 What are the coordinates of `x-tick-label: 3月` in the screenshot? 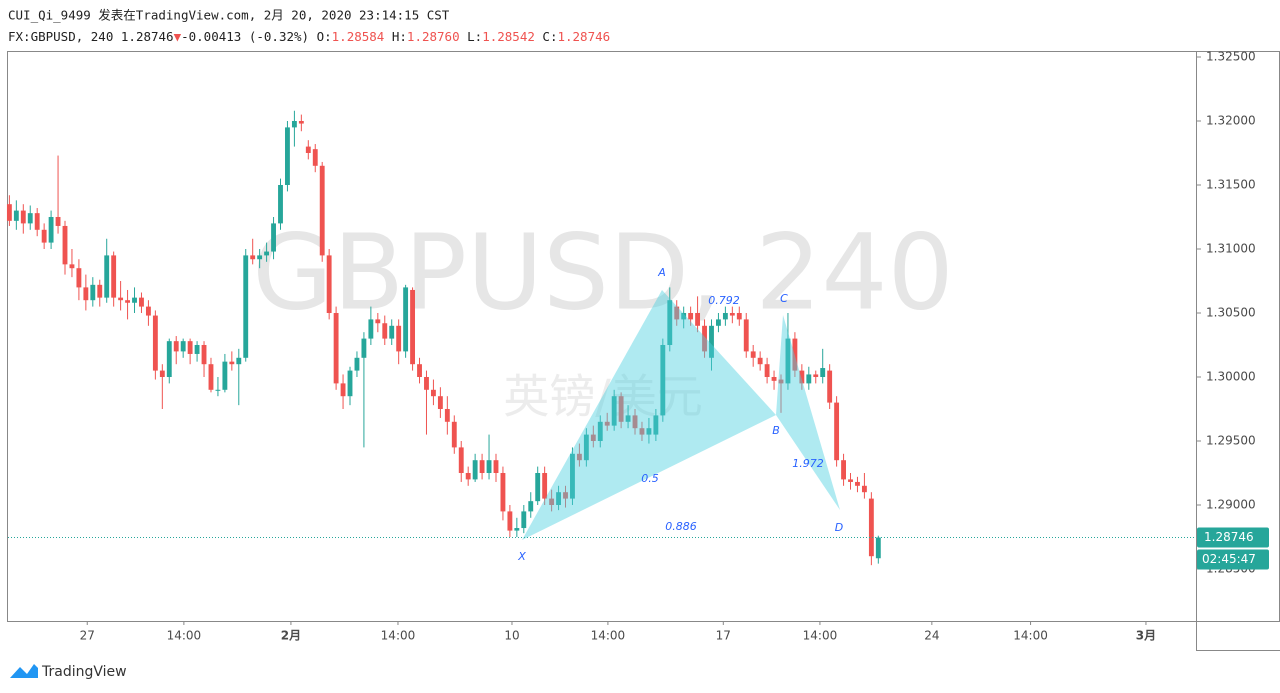 It's located at (1146, 636).